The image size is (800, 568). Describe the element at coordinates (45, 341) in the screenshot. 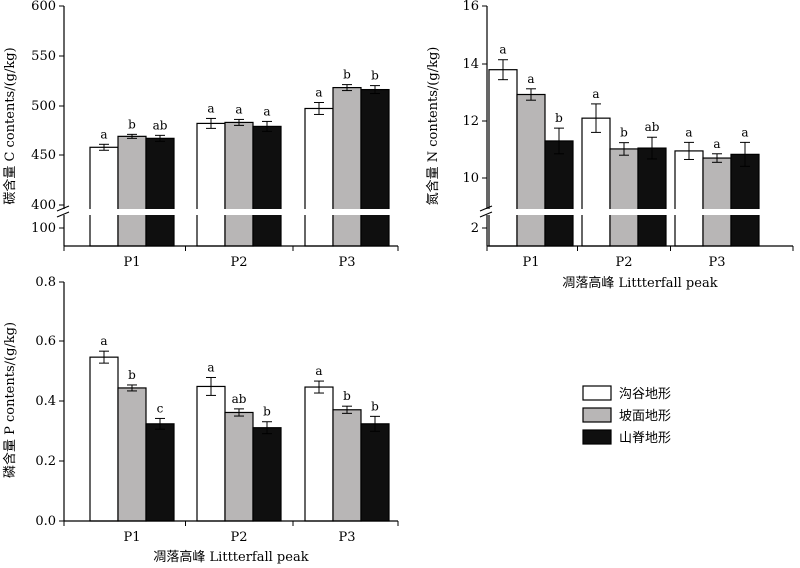

I see `y-tick-label: 0.6` at that location.